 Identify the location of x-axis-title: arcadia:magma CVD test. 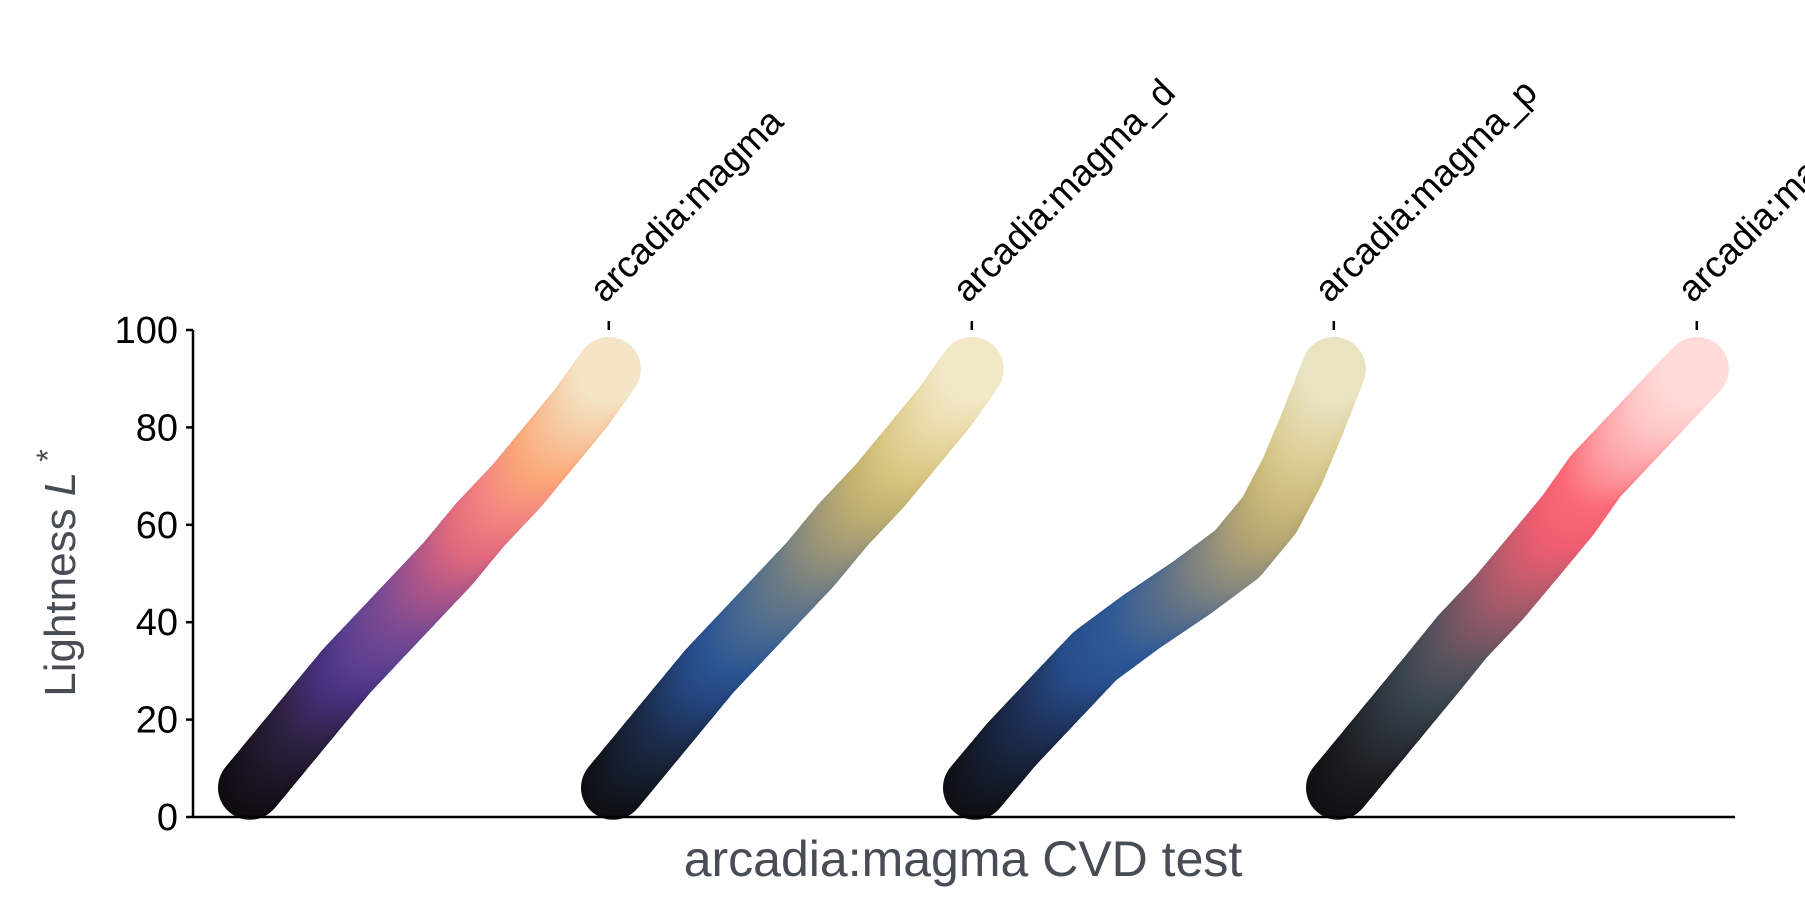
(963, 859).